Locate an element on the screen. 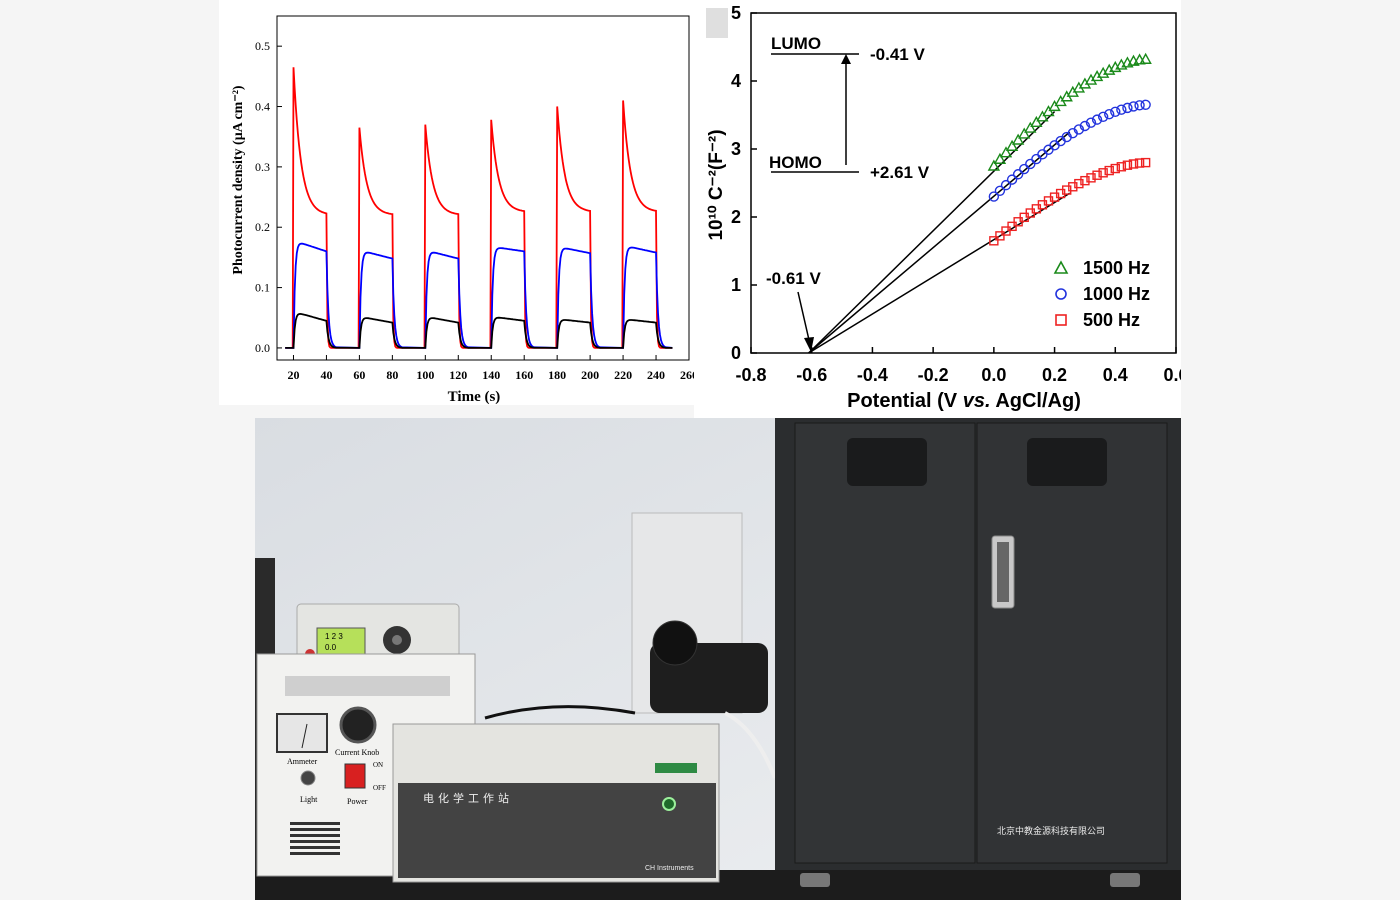 This screenshot has height=900, width=1400. homo-label: HOMO is located at coordinates (795, 162).